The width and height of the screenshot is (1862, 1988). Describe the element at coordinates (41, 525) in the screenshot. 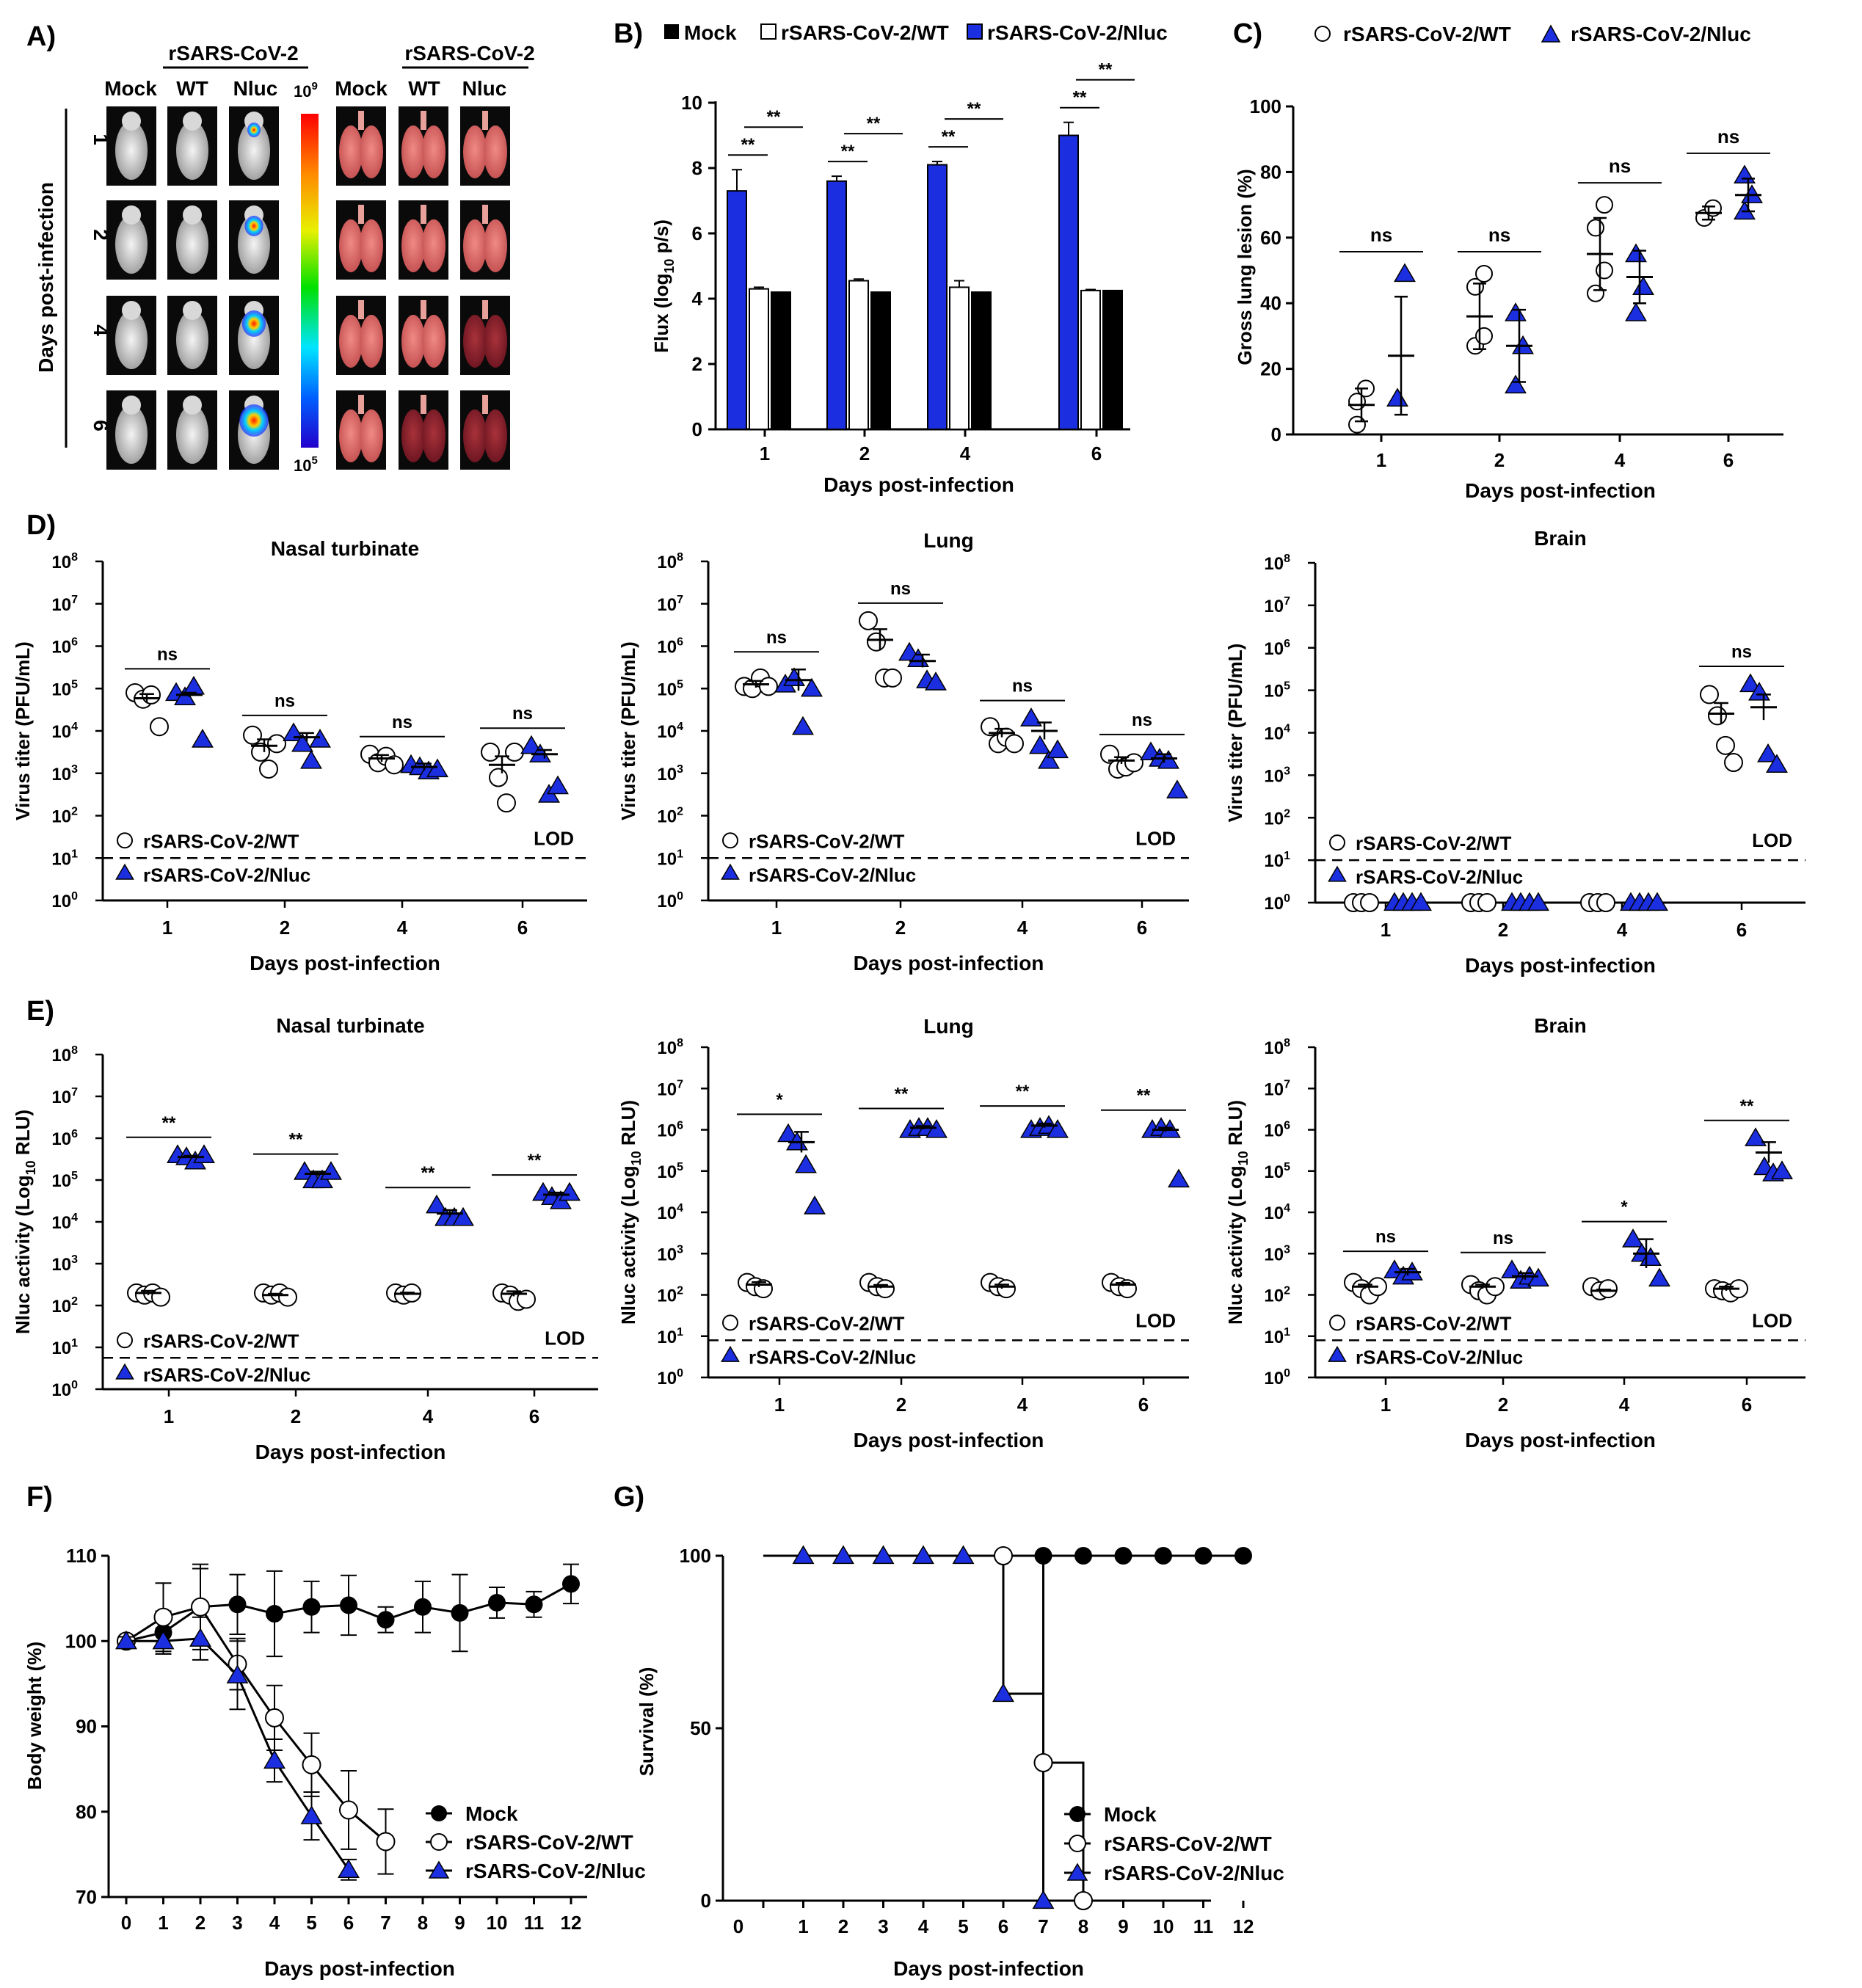

I see `panel-d-label: D)` at that location.